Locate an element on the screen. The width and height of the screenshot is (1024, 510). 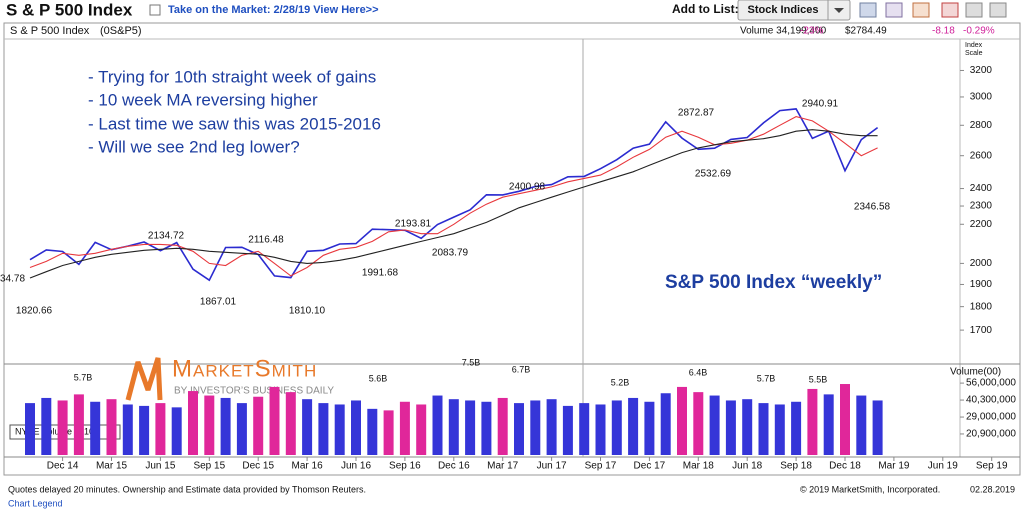
y-tick-label: 2300 is located at coordinates (981, 206).